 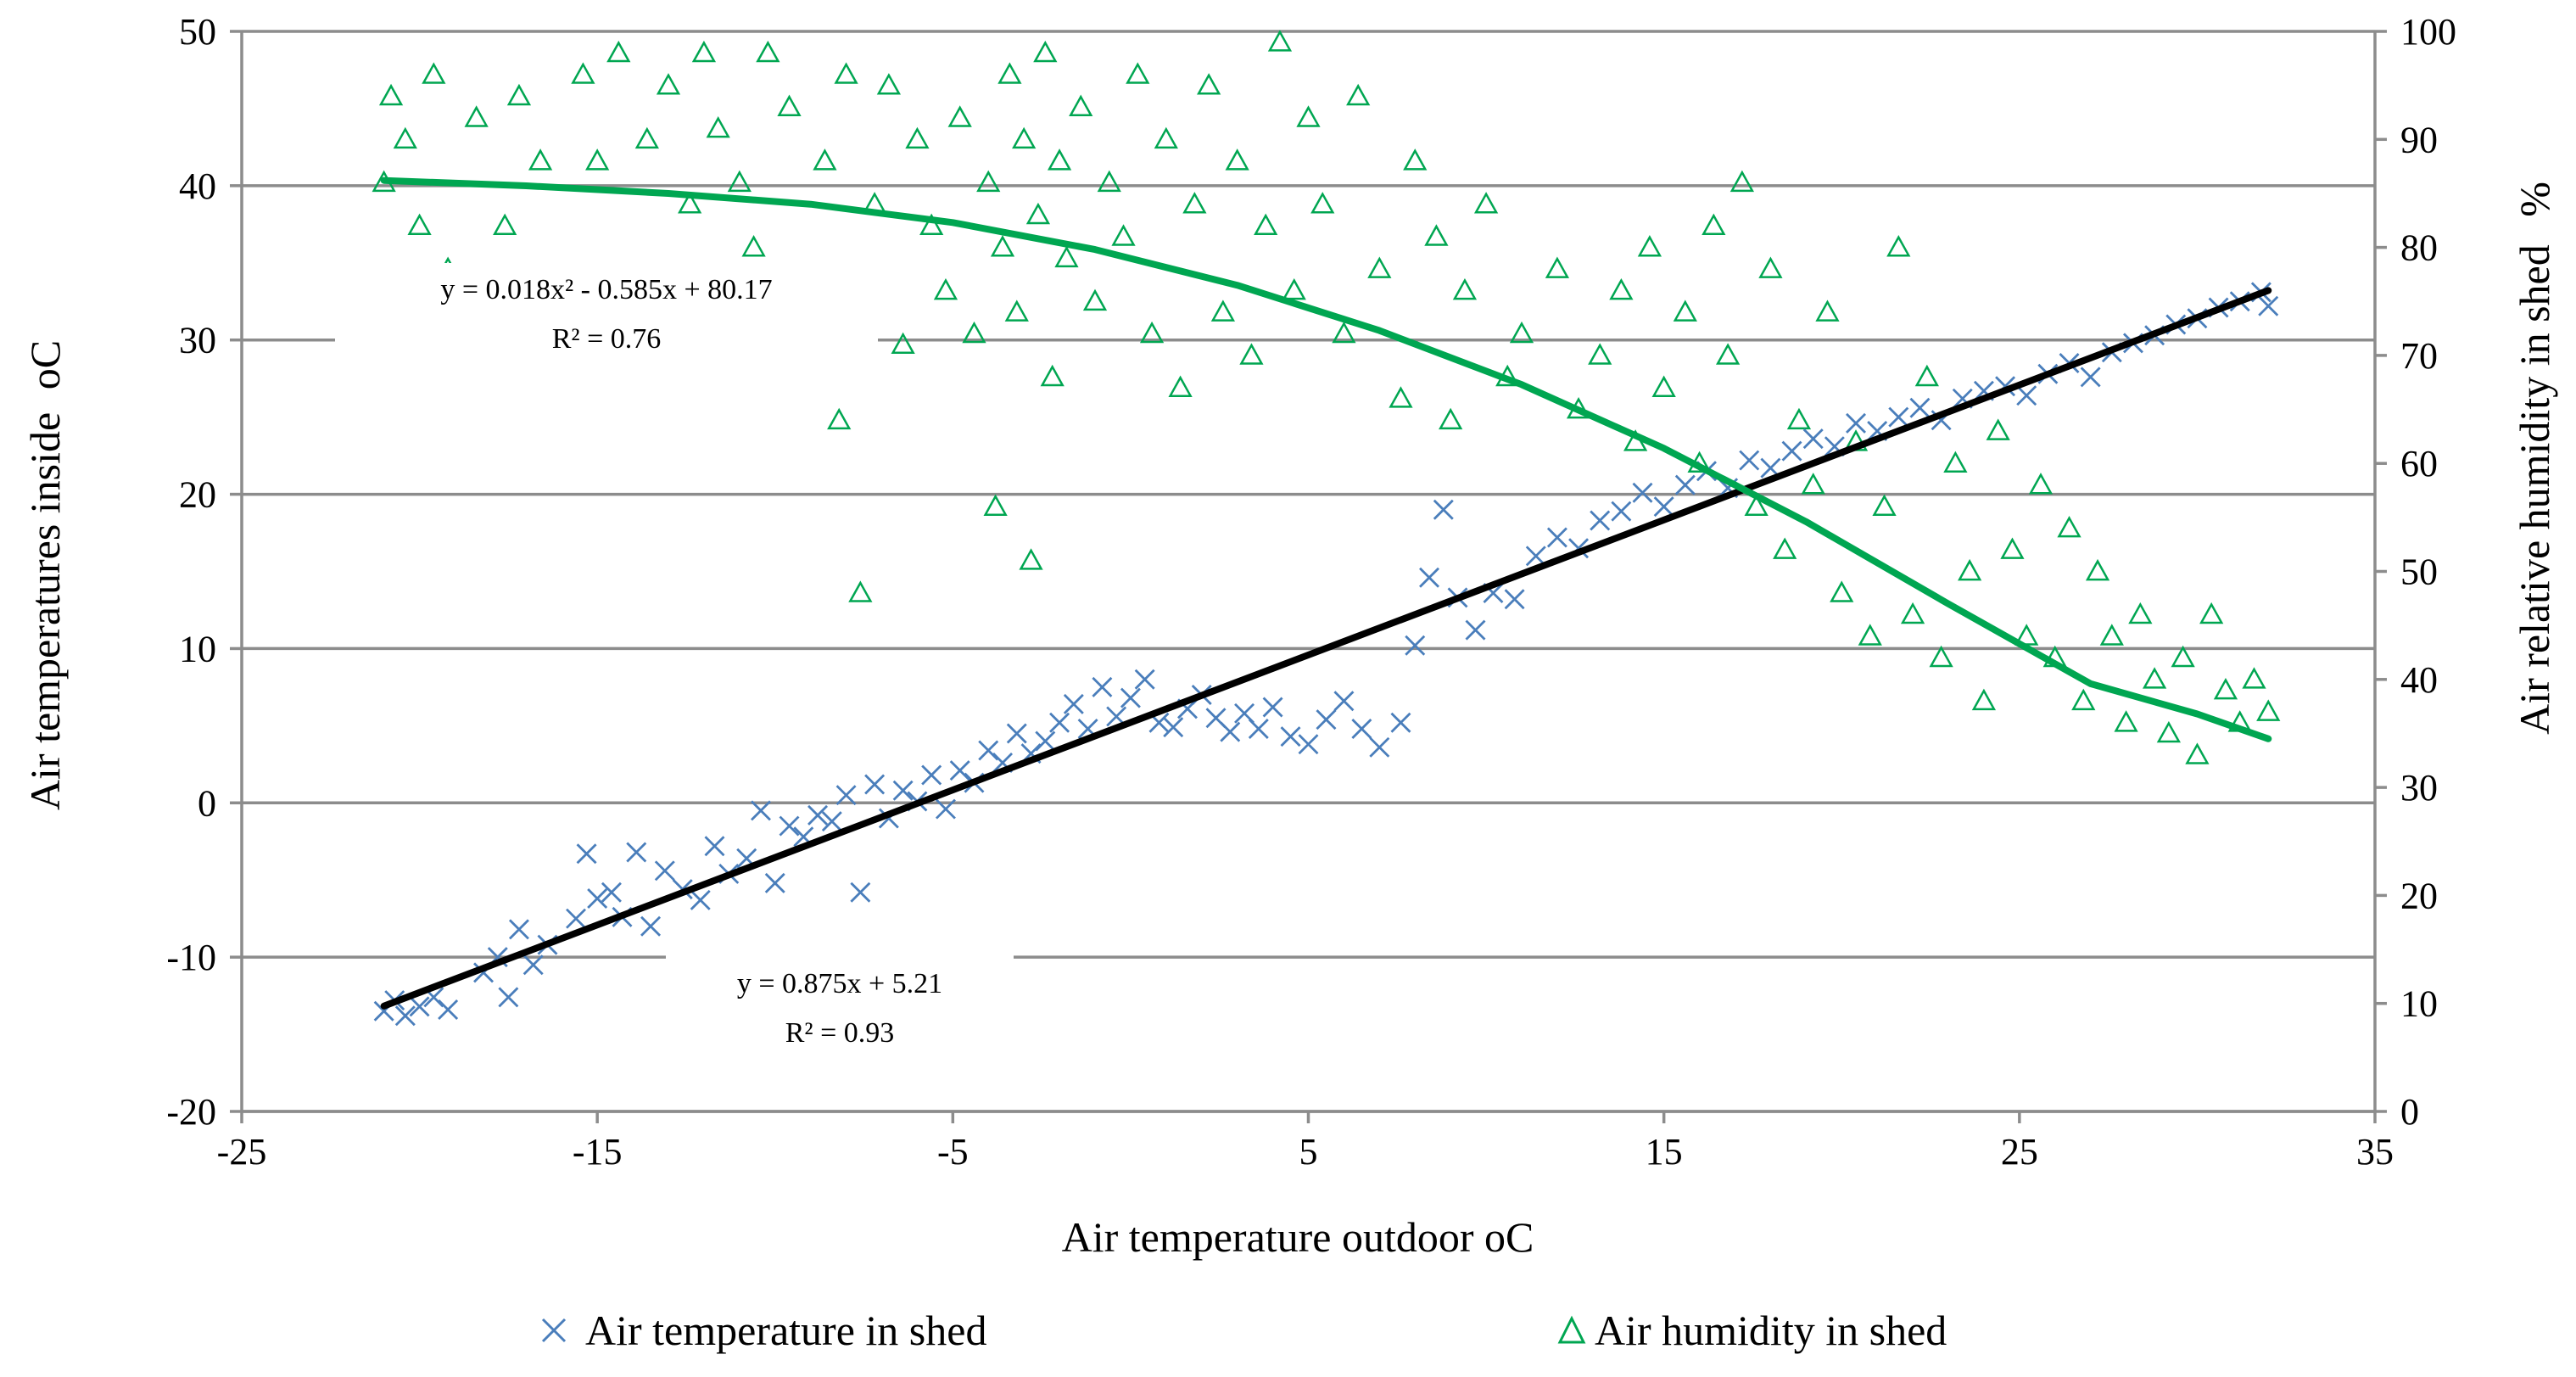 What do you see at coordinates (606, 314) in the screenshot?
I see `humidity-equation-box` at bounding box center [606, 314].